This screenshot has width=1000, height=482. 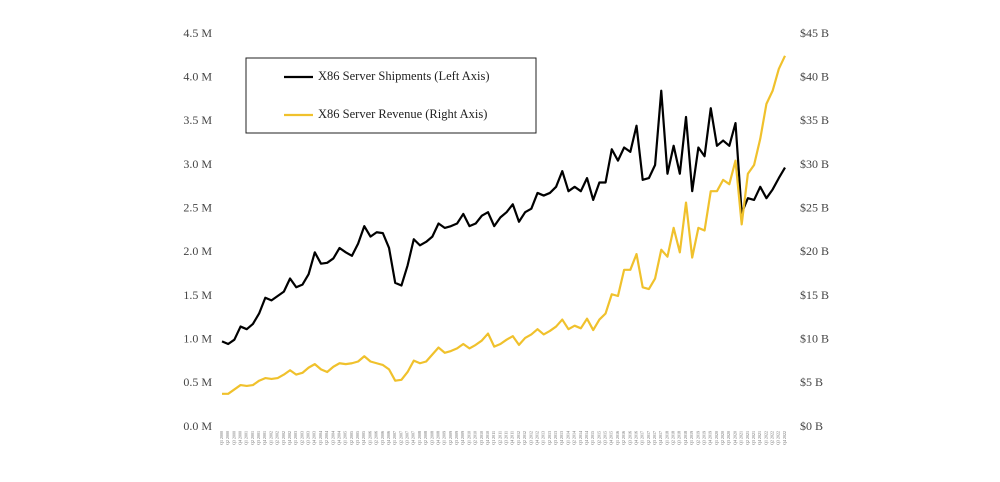 I want to click on legend-label: X86 Server Shipments (Left Axis), so click(x=404, y=76).